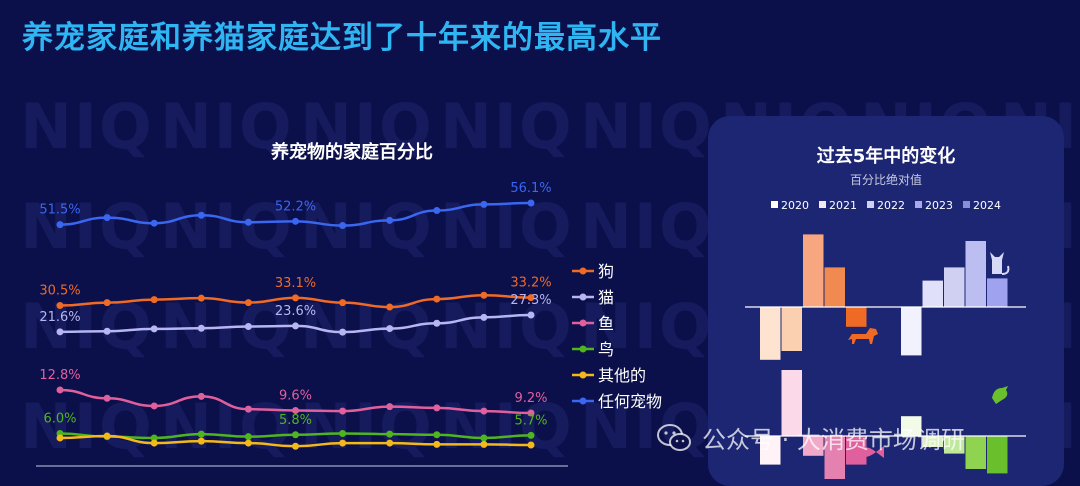 The width and height of the screenshot is (1080, 486). What do you see at coordinates (606, 297) in the screenshot?
I see `legend-label: 猫` at bounding box center [606, 297].